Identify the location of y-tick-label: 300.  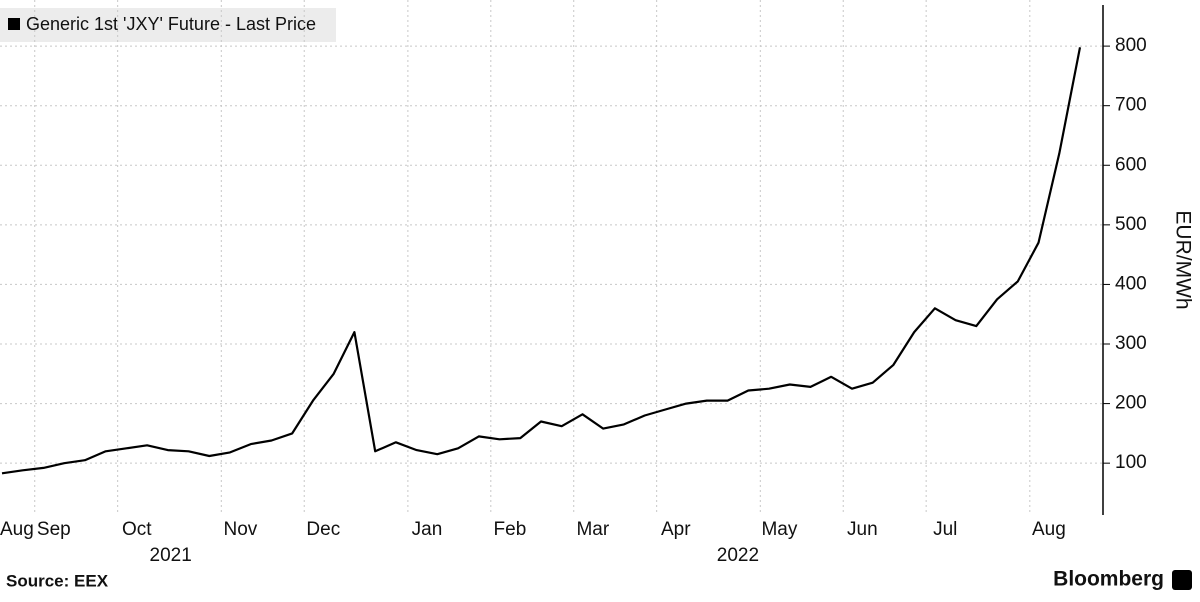
(1131, 343).